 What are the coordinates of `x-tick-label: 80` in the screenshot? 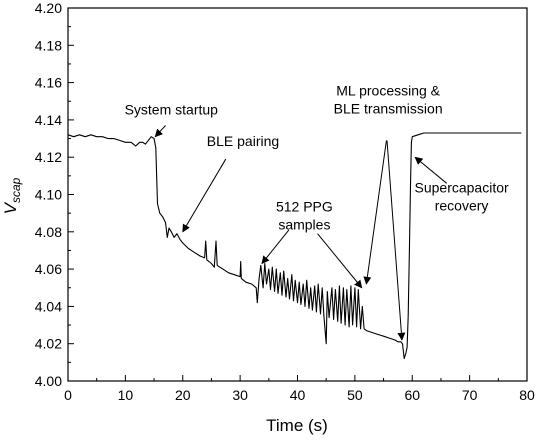 It's located at (527, 395).